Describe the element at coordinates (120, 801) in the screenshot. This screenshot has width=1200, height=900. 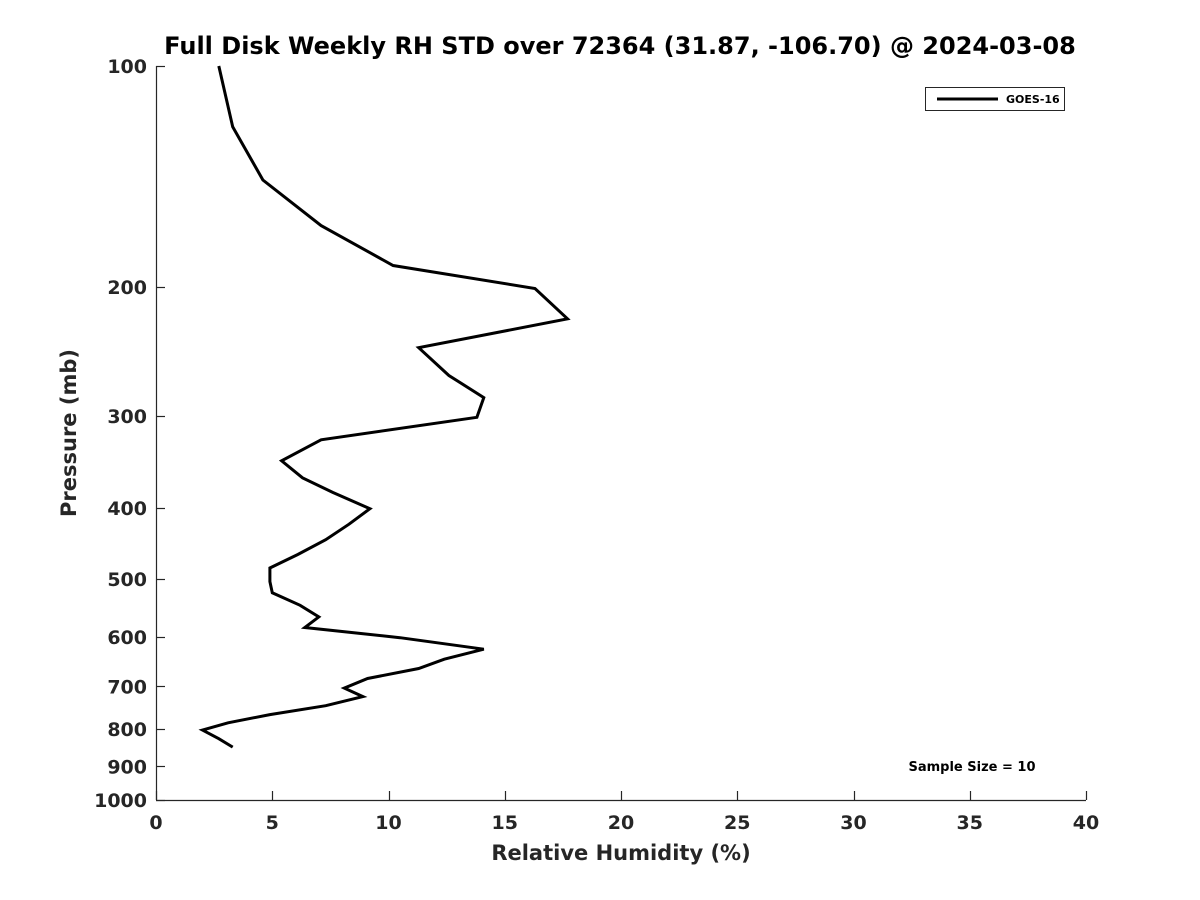
I see `y-tick-label-1000: 1000` at that location.